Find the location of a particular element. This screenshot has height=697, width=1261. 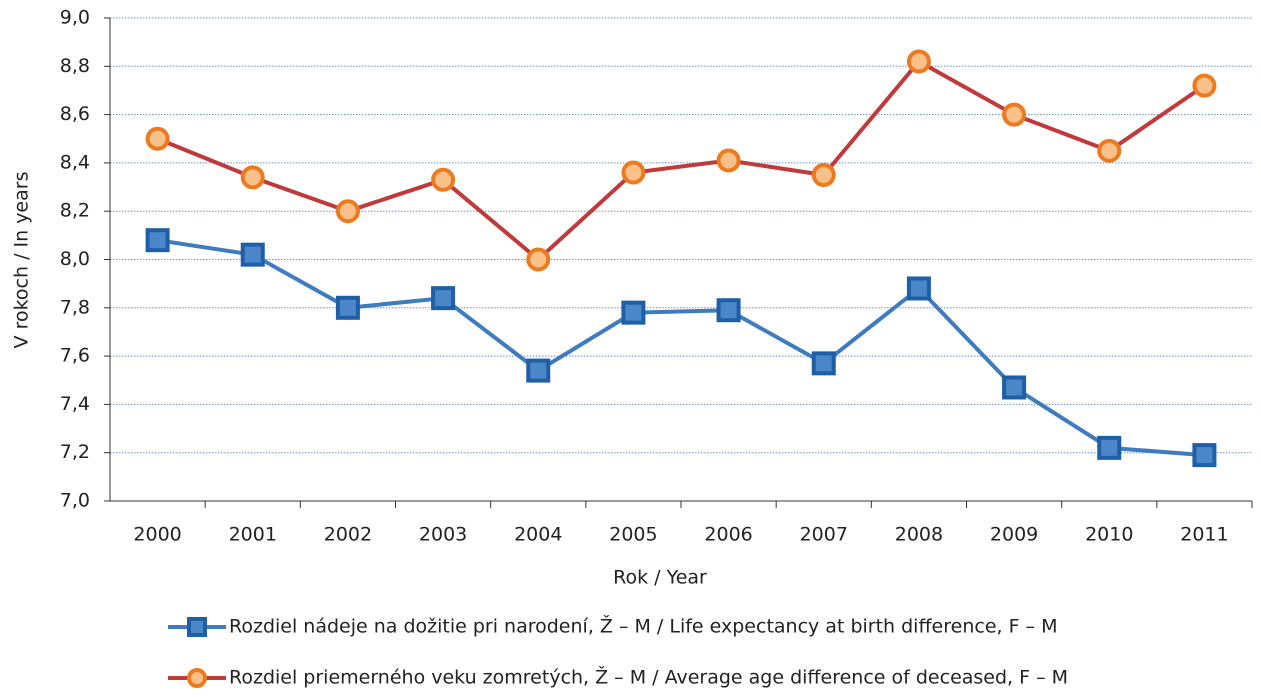

y-tick-label: 8,6 is located at coordinates (75, 114).